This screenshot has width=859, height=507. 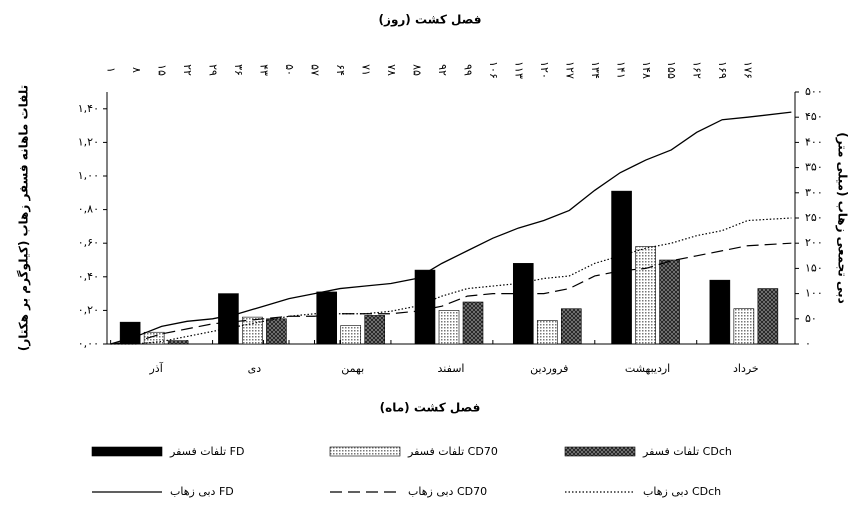 What do you see at coordinates (493, 70) in the screenshot?
I see `x-tick-label: ۱۰۶` at bounding box center [493, 70].